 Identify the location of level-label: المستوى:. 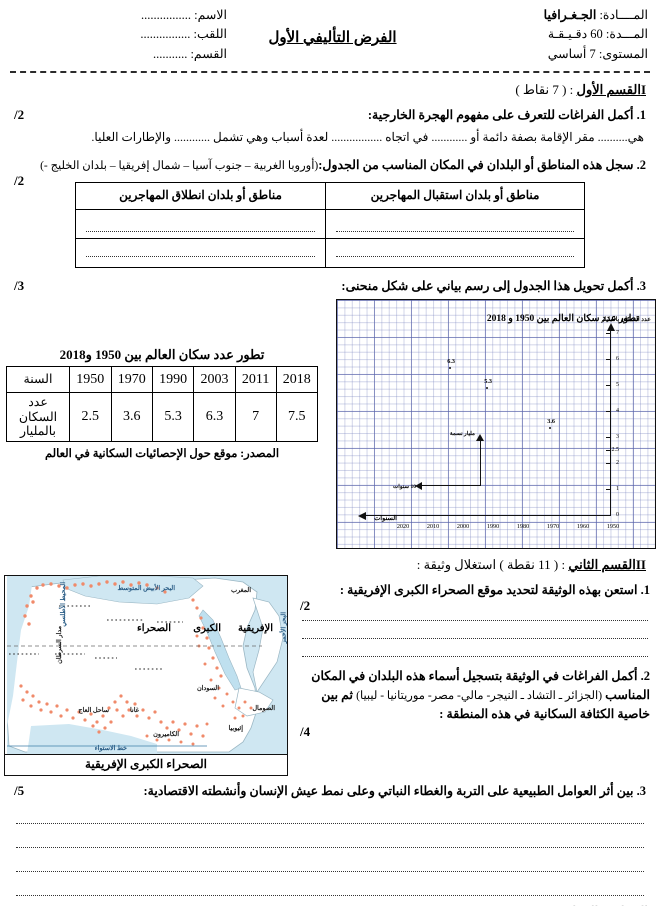
(623, 53).